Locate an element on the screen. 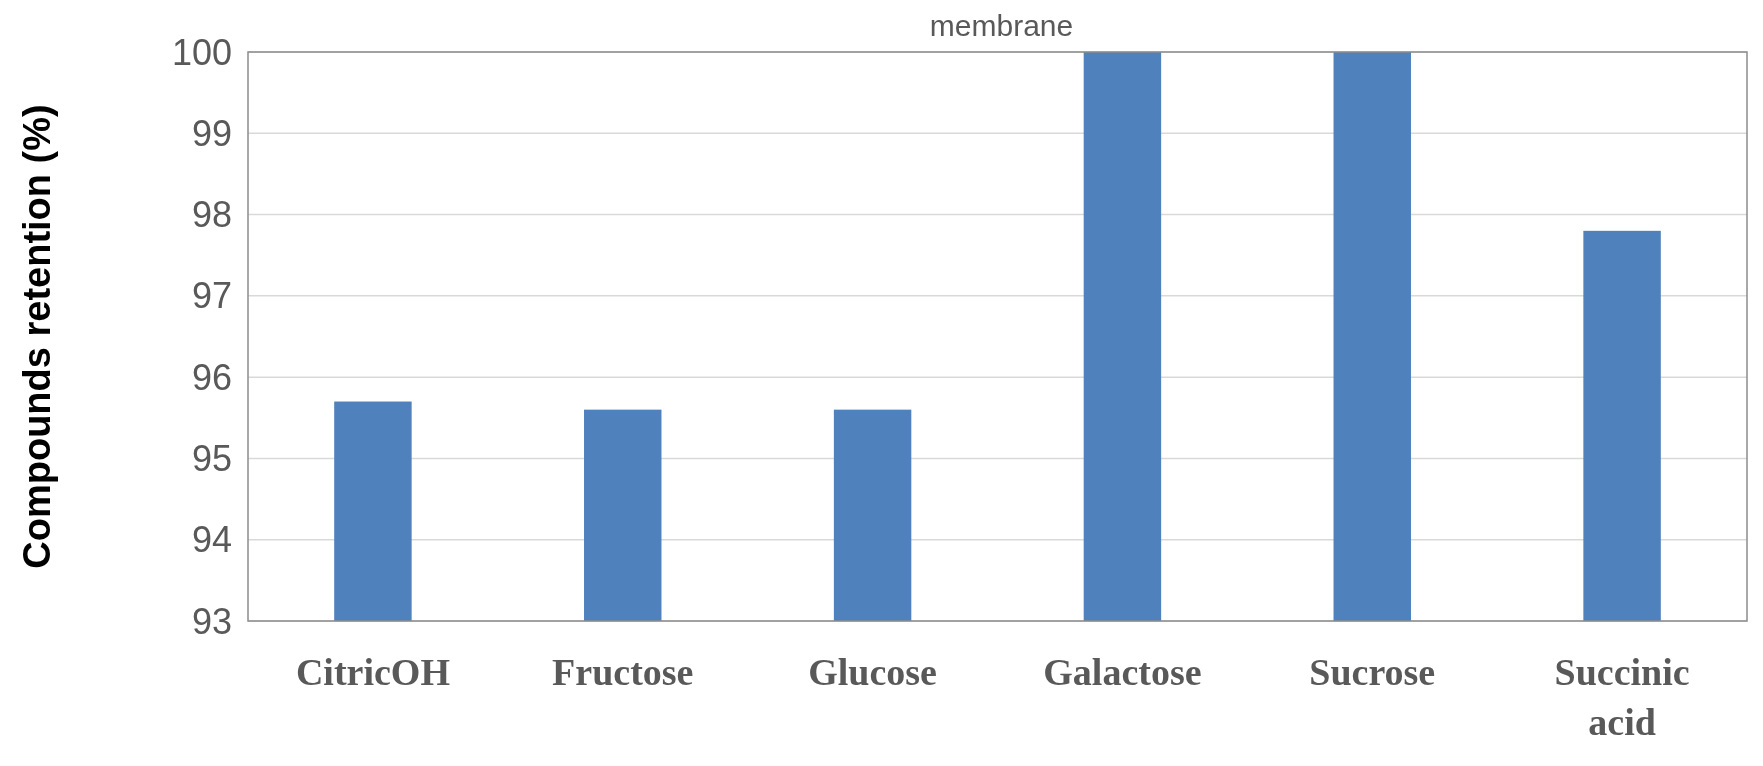  y-tick-label: 94 is located at coordinates (211, 540).